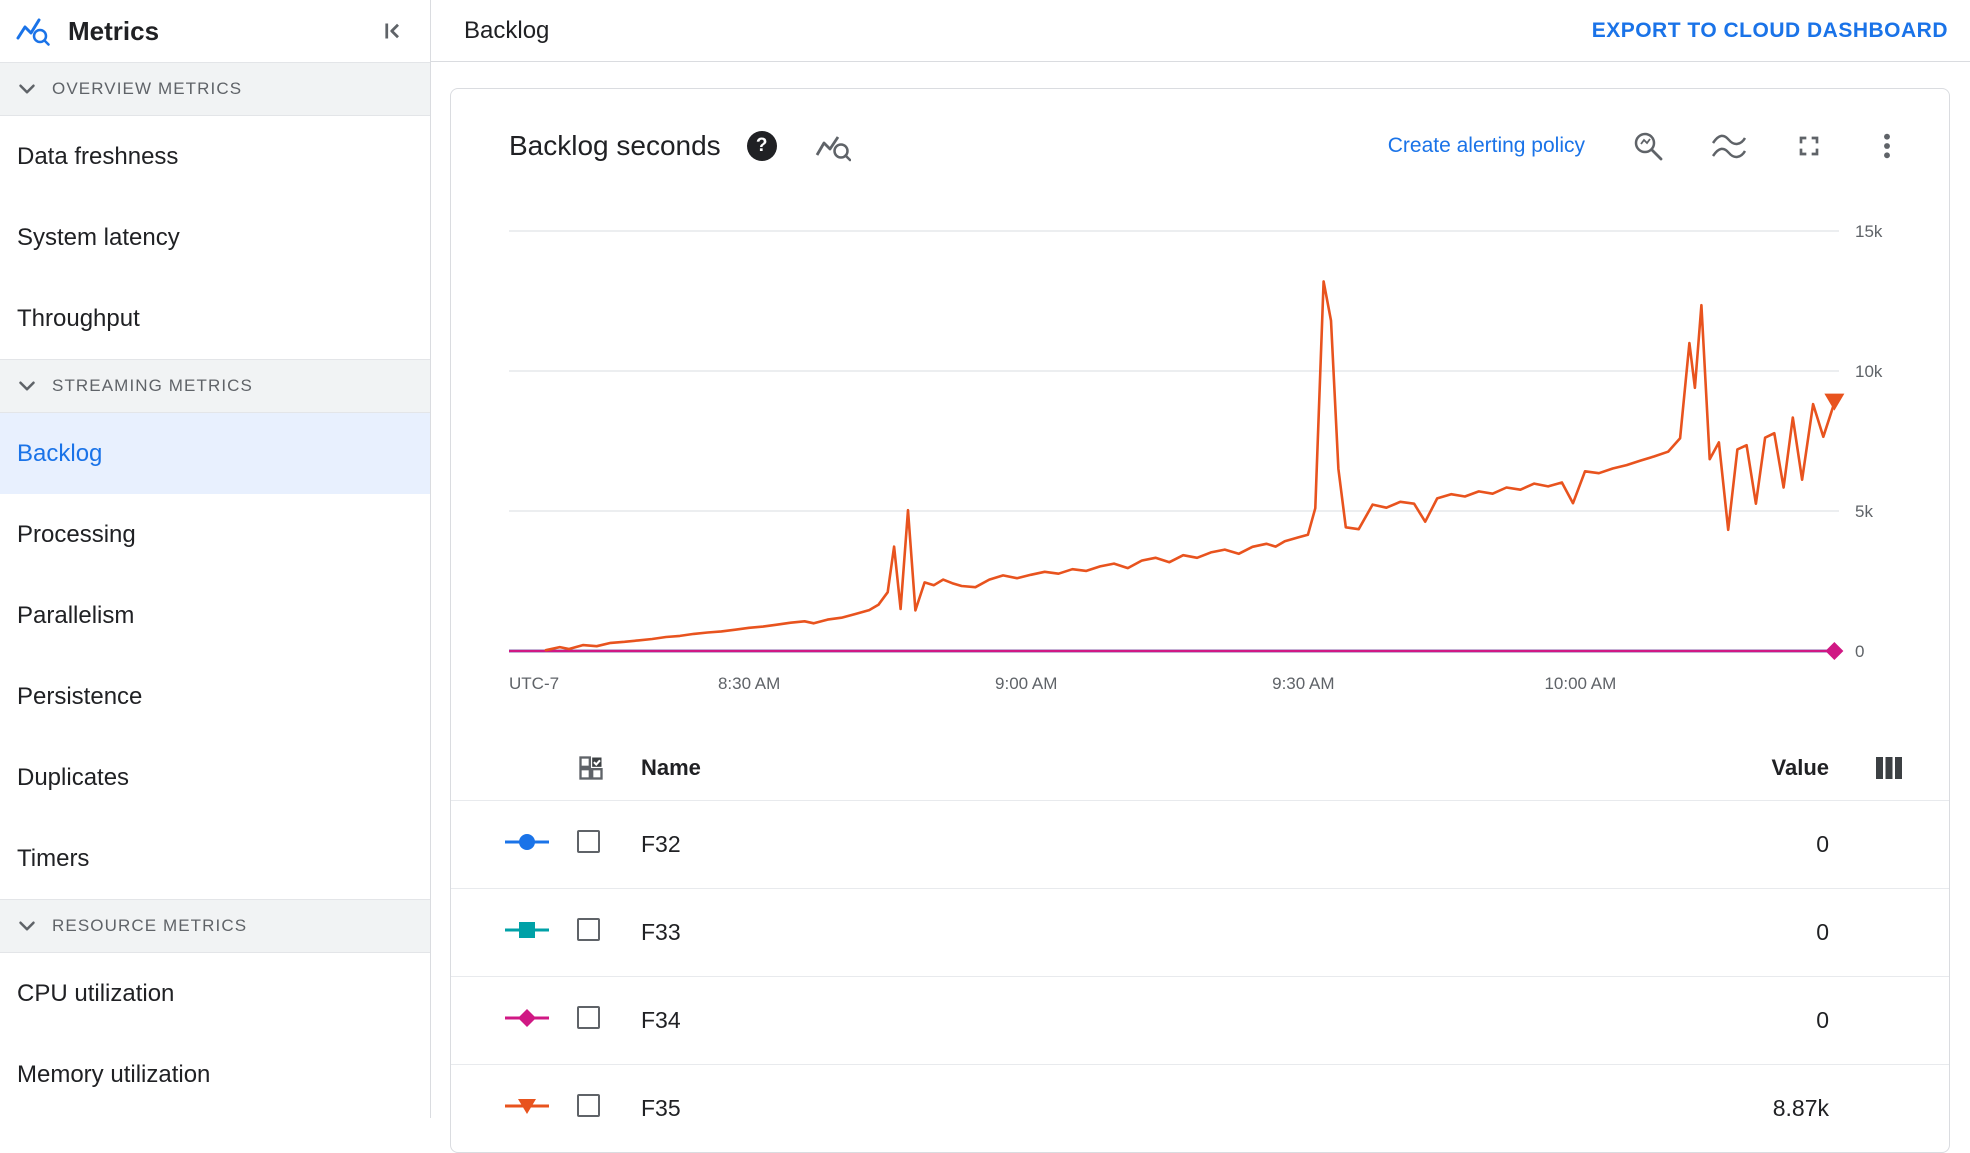 The width and height of the screenshot is (1970, 1153). I want to click on sidebar-item-processing: Processing, so click(76, 534).